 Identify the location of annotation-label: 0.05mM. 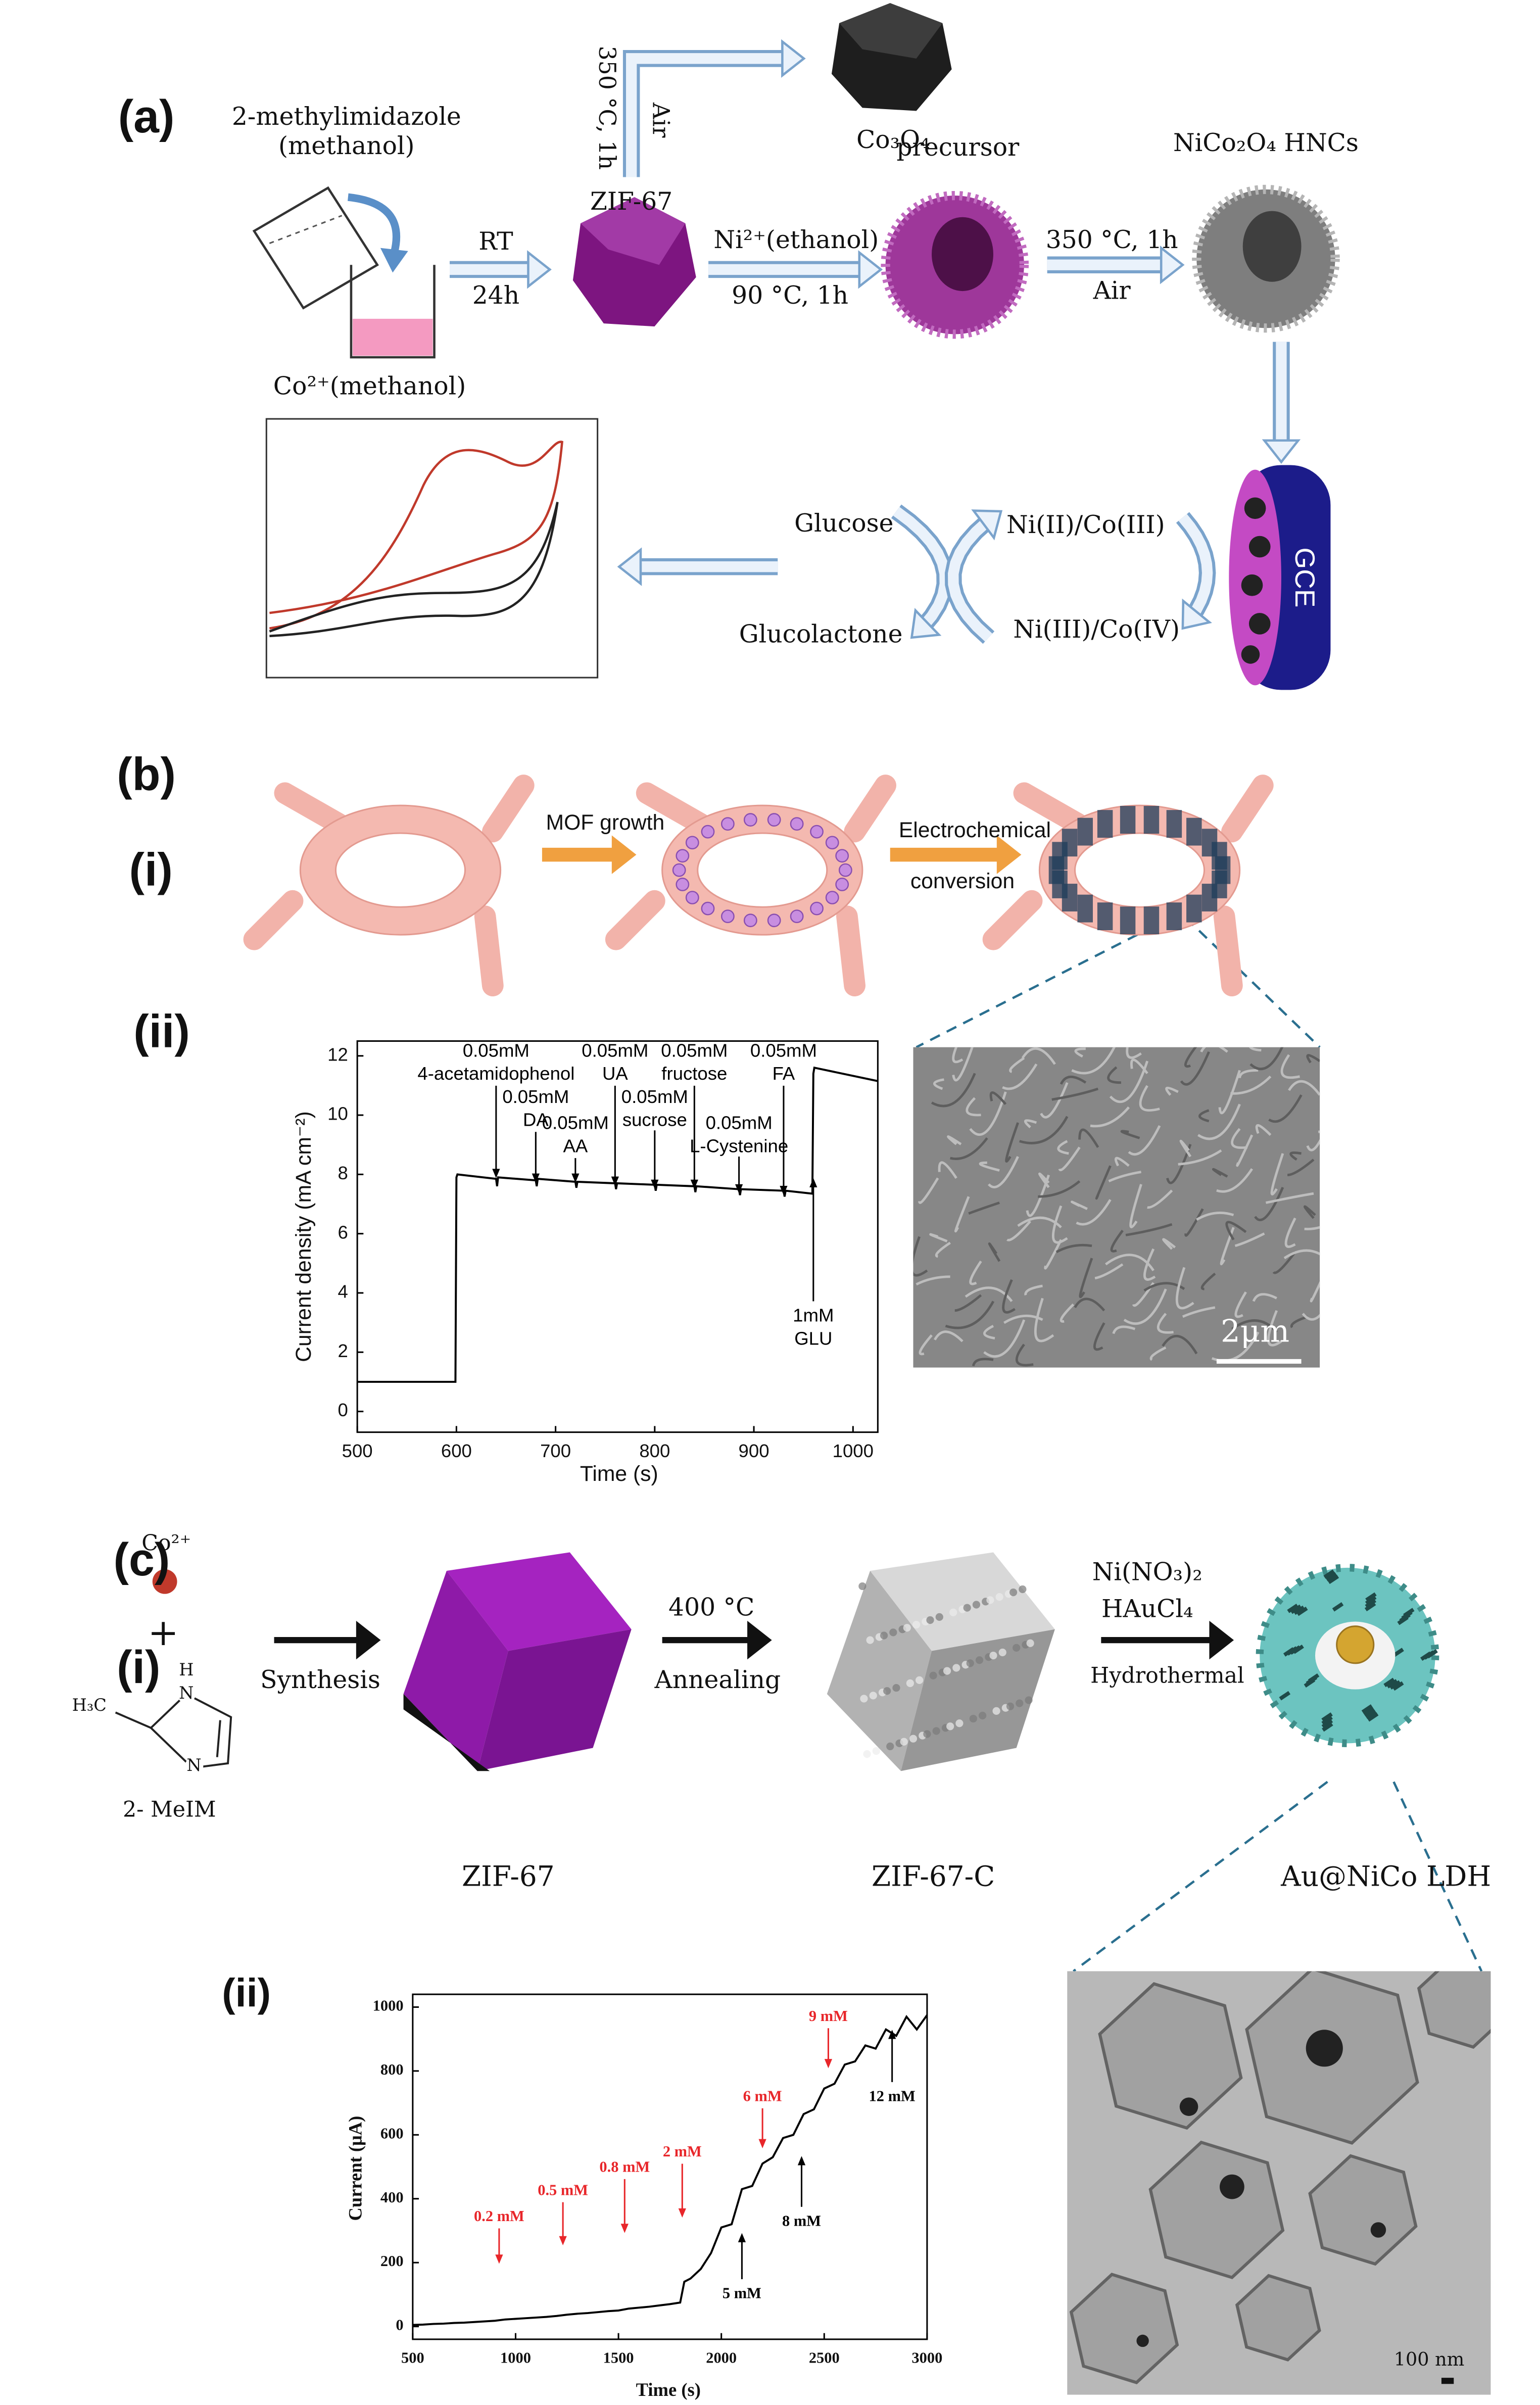
(694, 1050).